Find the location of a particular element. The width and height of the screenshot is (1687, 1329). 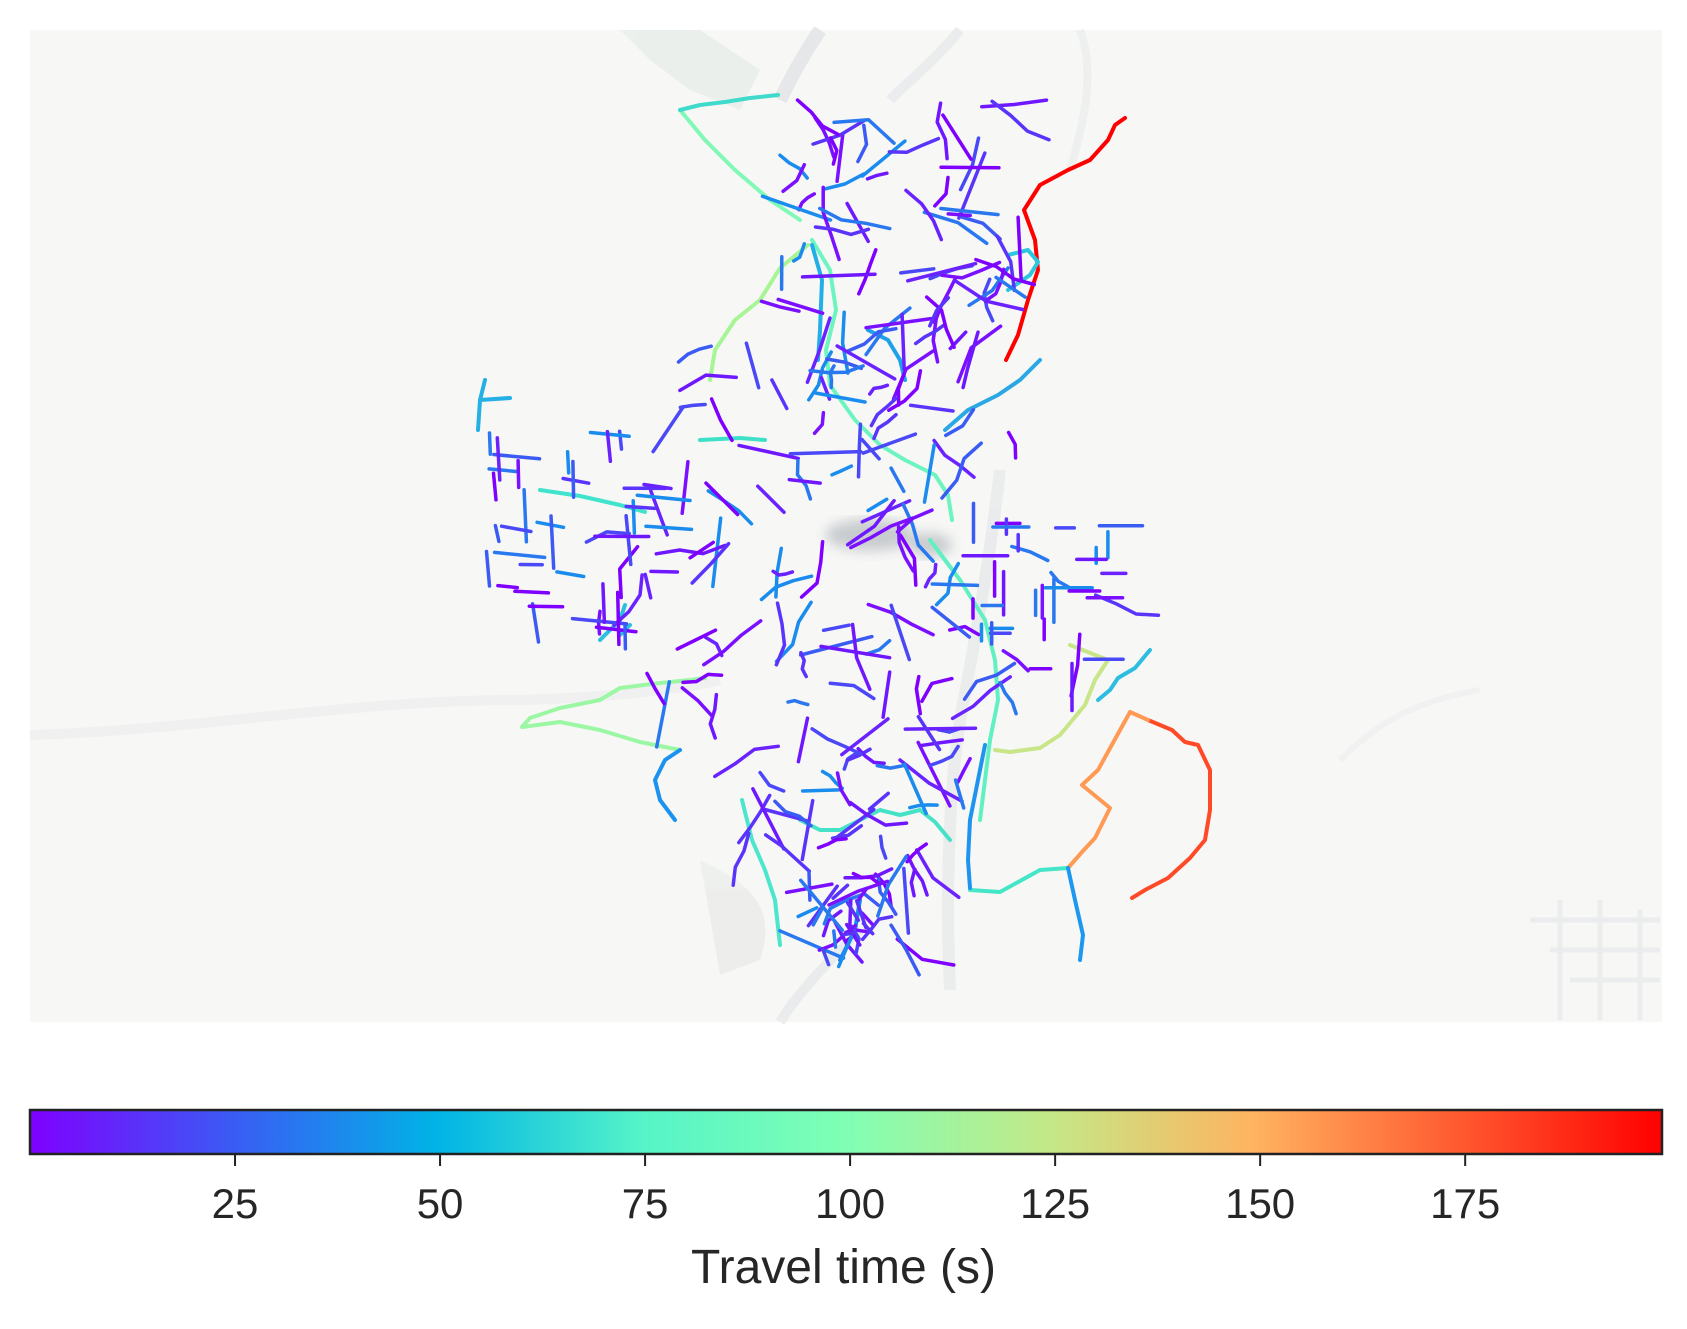

basemap-green-area is located at coordinates (733, 917).